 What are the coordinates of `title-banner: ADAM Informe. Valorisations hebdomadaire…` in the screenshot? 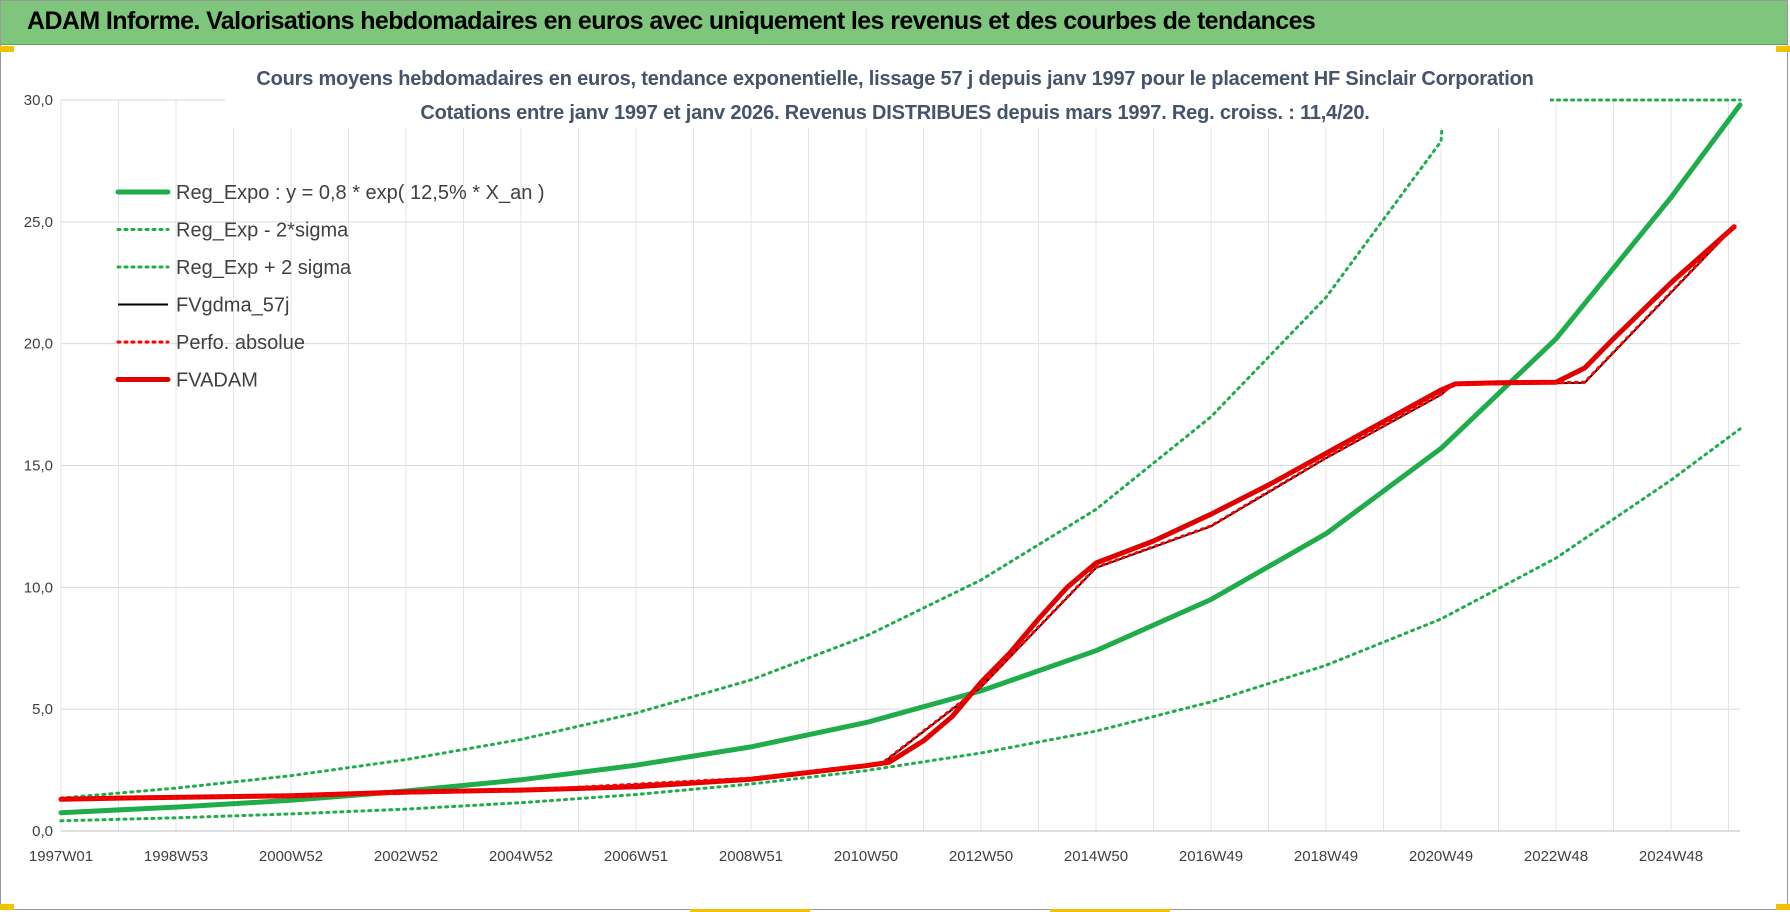 It's located at (894, 23).